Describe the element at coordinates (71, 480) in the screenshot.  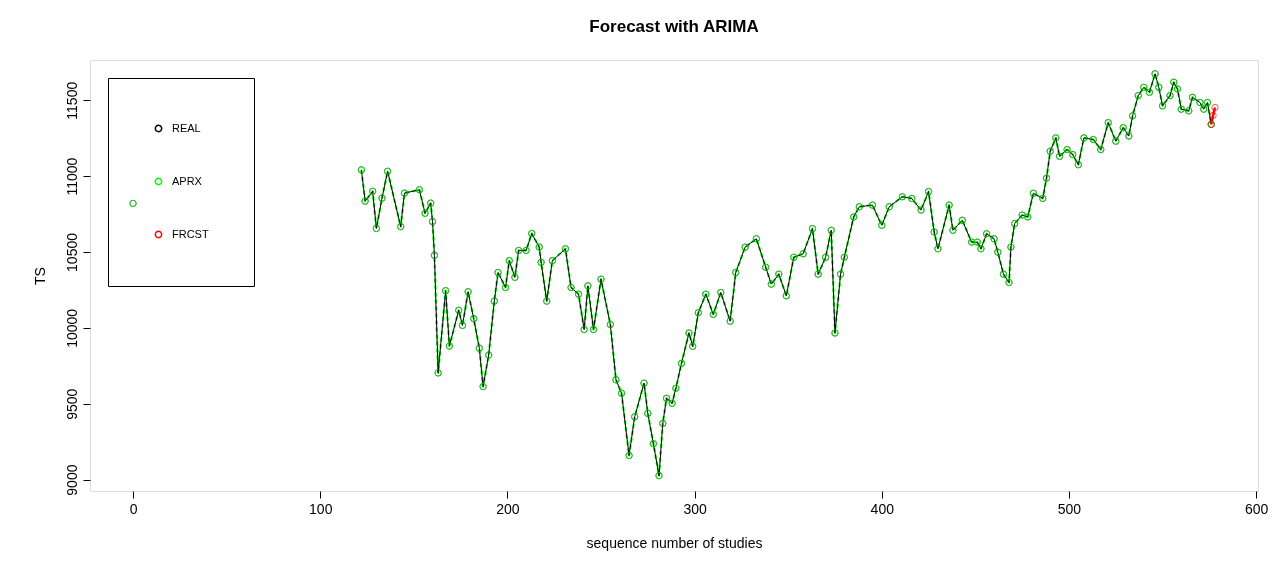
I see `y-tick-label: 9000` at that location.